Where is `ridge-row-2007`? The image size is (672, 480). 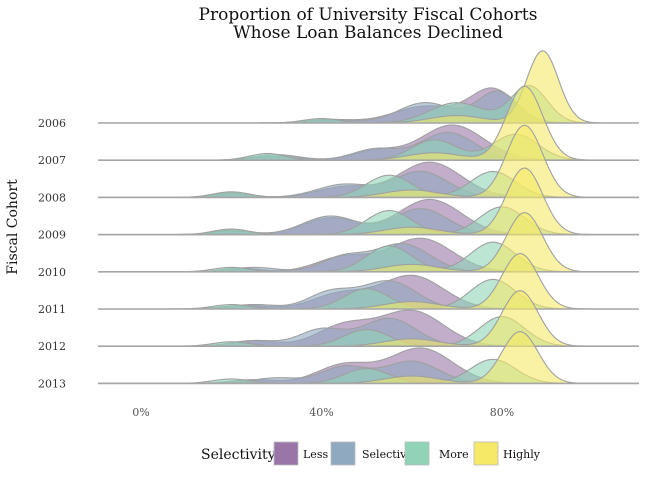 ridge-row-2007 is located at coordinates (368, 123).